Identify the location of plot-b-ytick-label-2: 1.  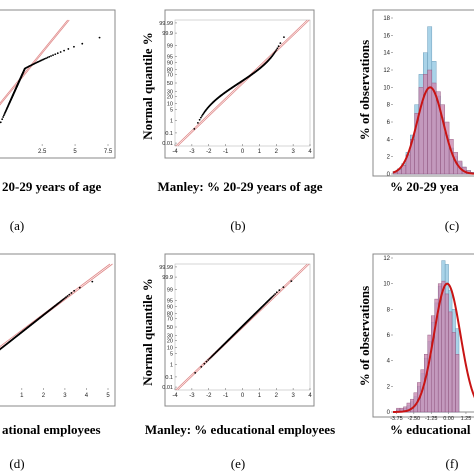
(171, 122).